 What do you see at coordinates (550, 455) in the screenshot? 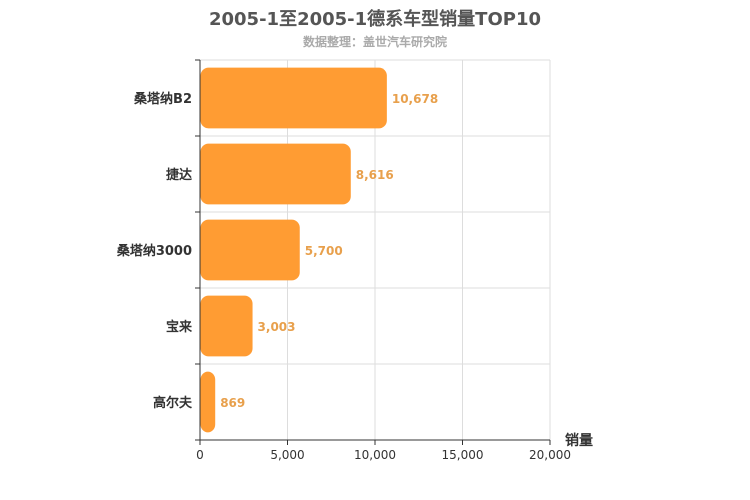
I see `x-tick-label-4: 20,000` at bounding box center [550, 455].